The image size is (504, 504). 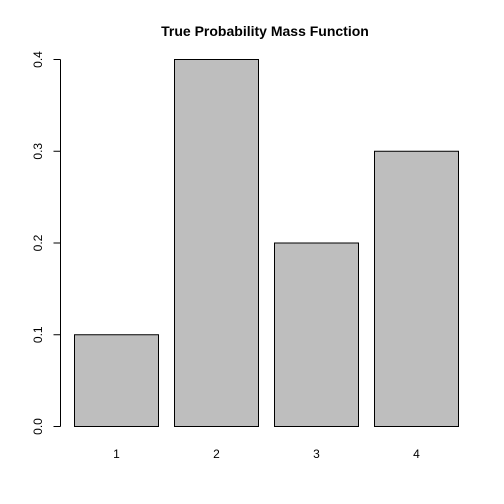 I want to click on x-tick-label: 3, so click(x=316, y=454).